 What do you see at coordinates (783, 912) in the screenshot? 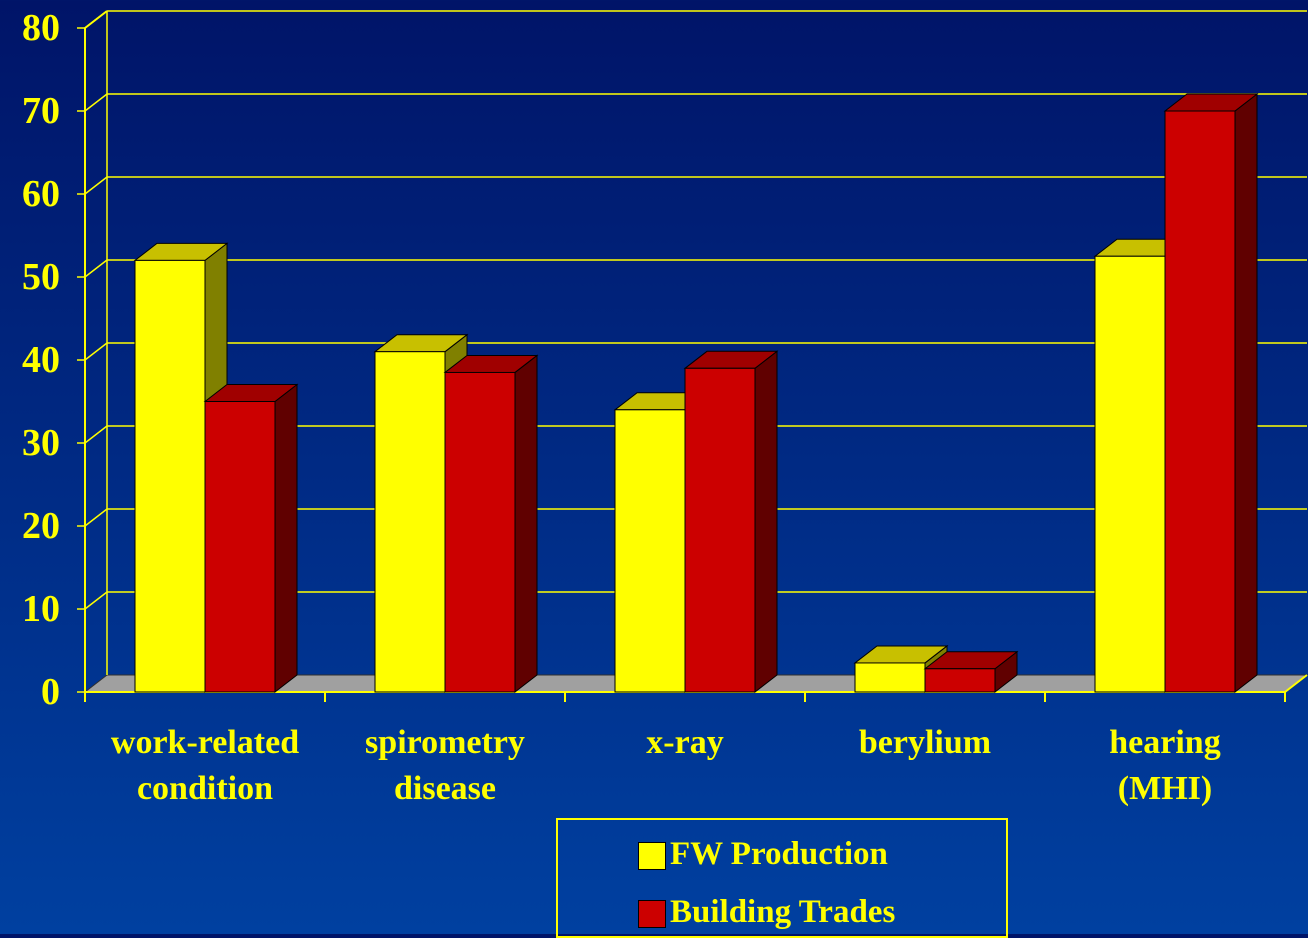
I see `legend-label: Building Trades` at bounding box center [783, 912].